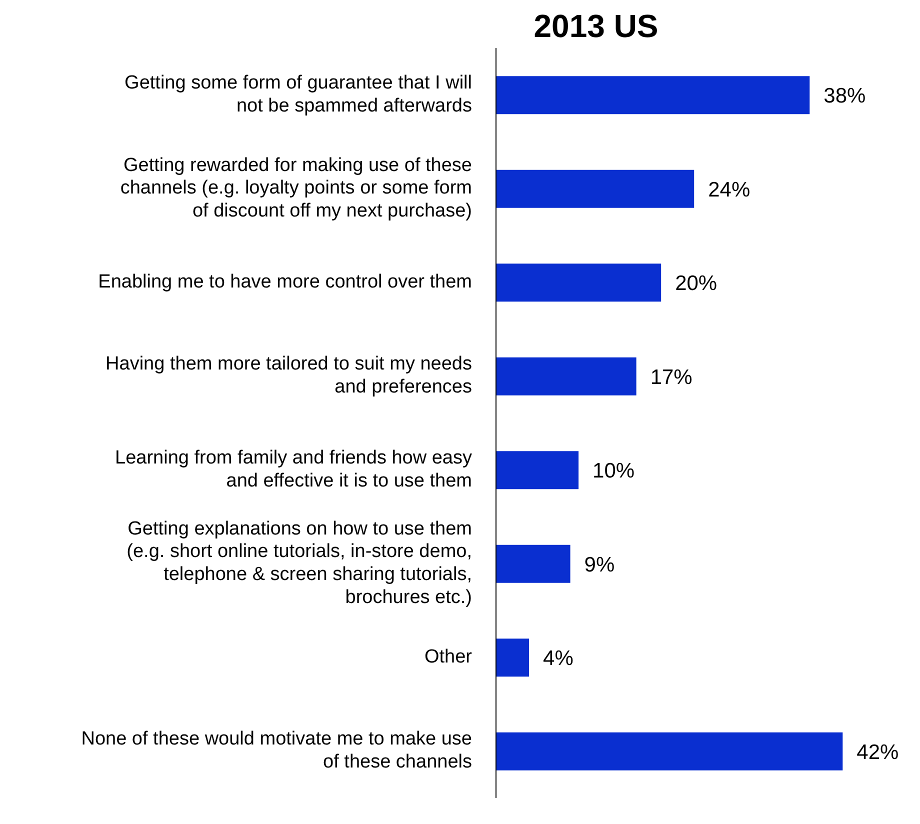 Image resolution: width=920 pixels, height=824 pixels. I want to click on data-label: 38%, so click(845, 96).